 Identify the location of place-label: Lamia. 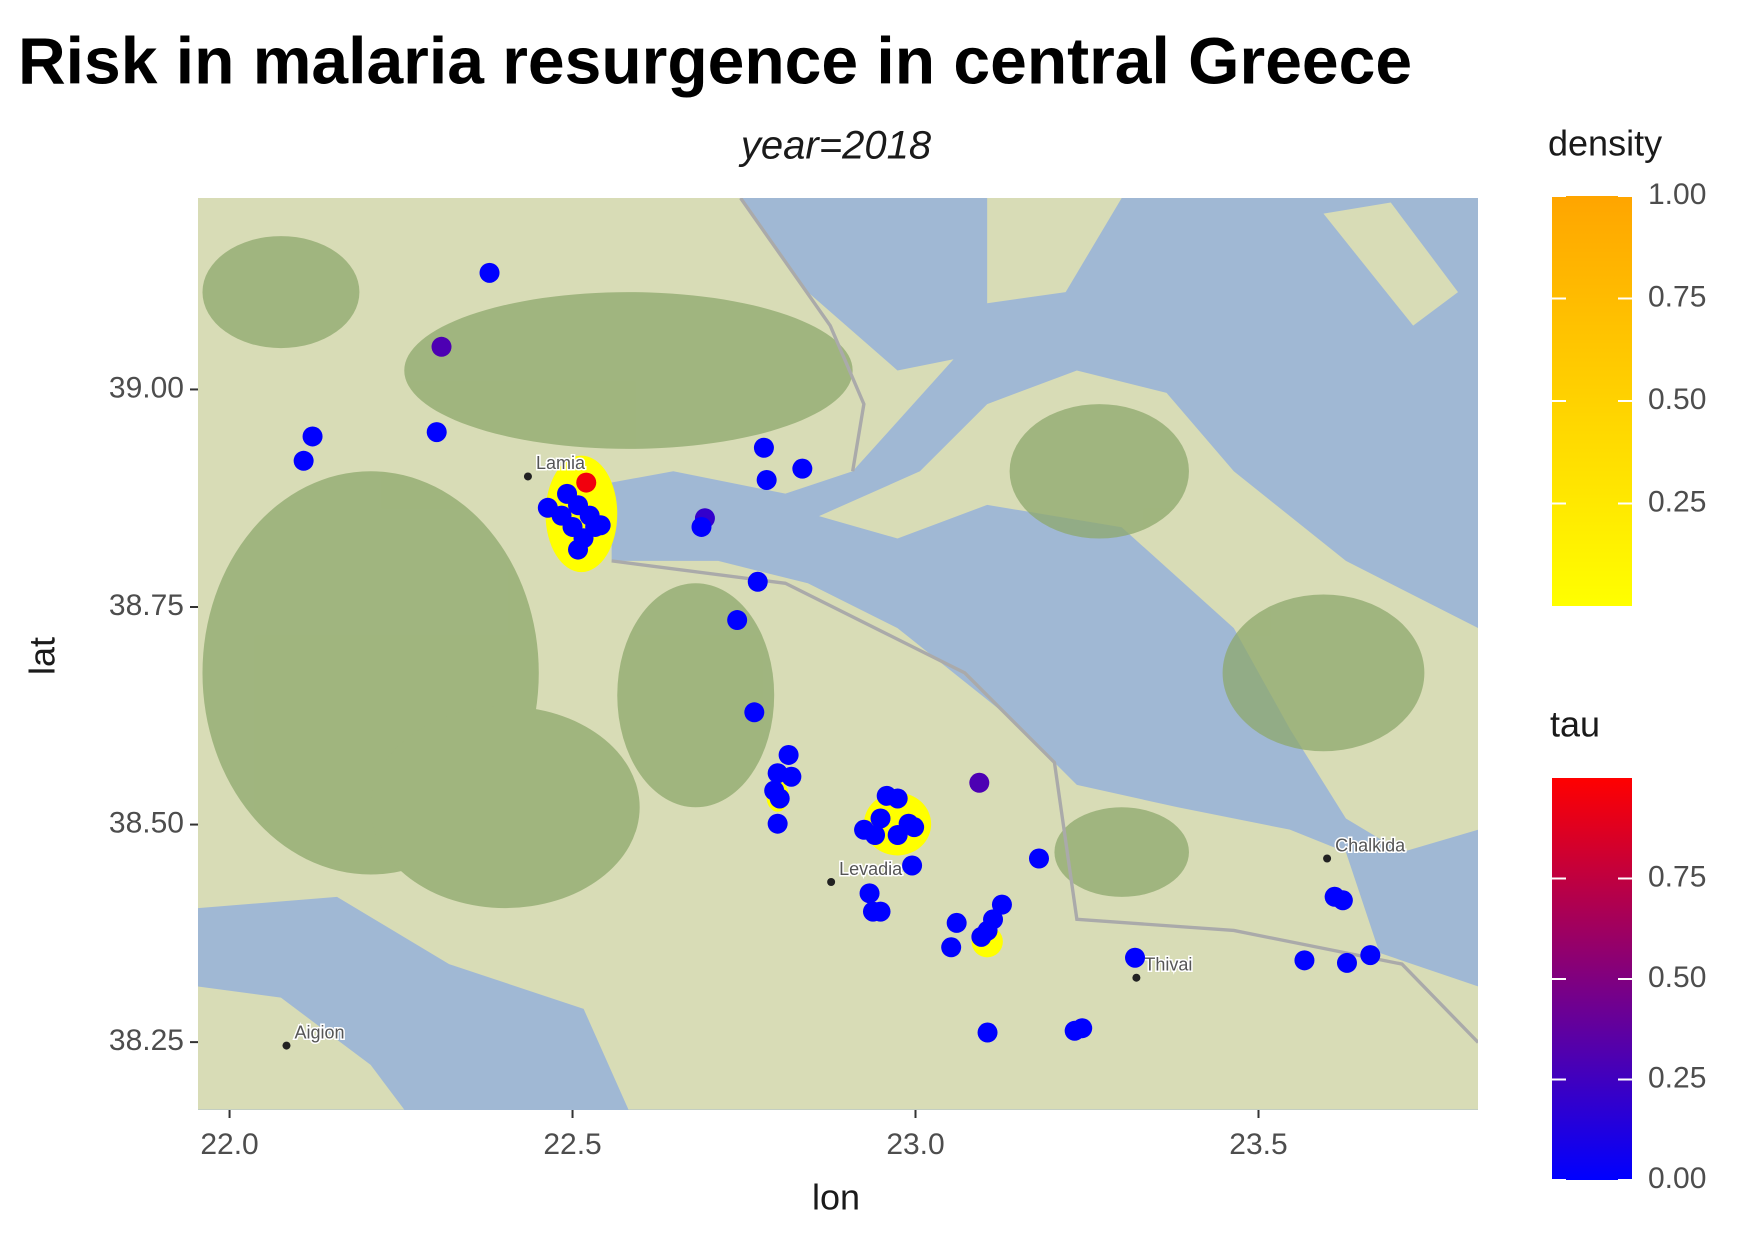
(561, 463).